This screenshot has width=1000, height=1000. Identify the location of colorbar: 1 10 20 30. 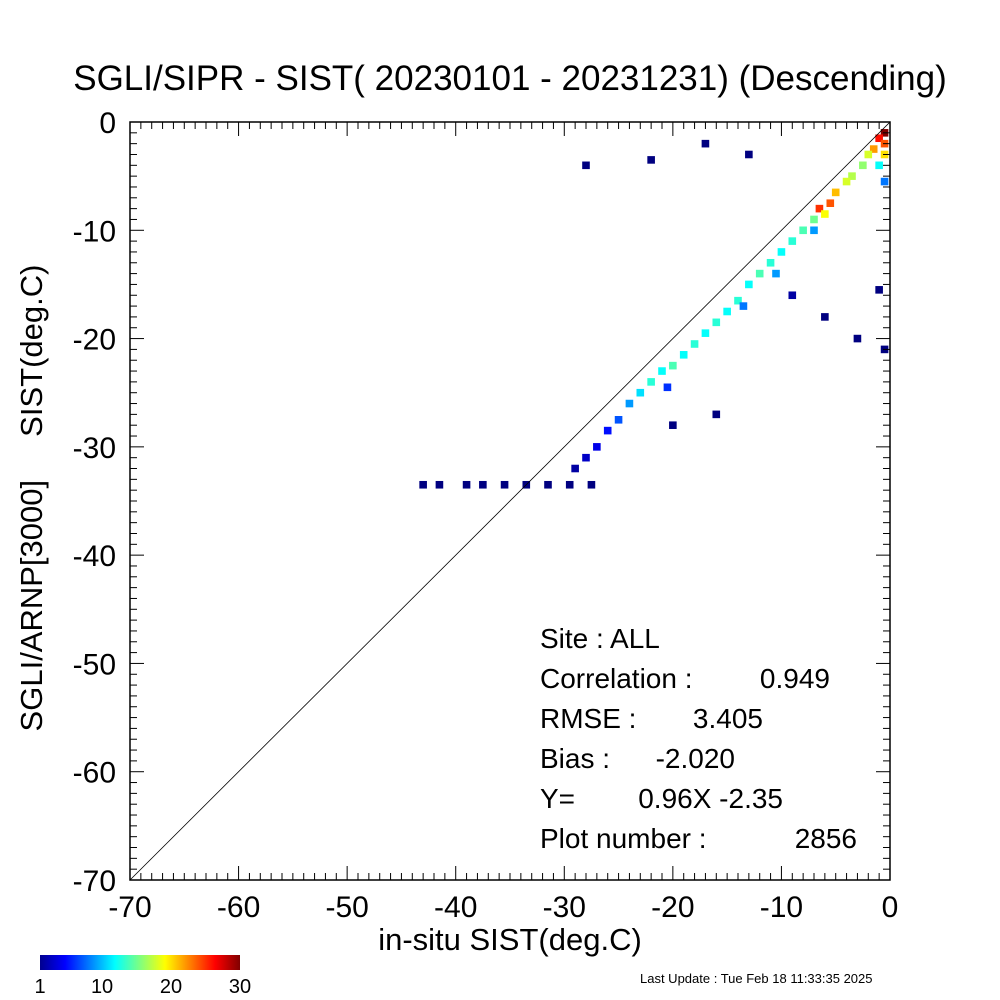
(142, 976).